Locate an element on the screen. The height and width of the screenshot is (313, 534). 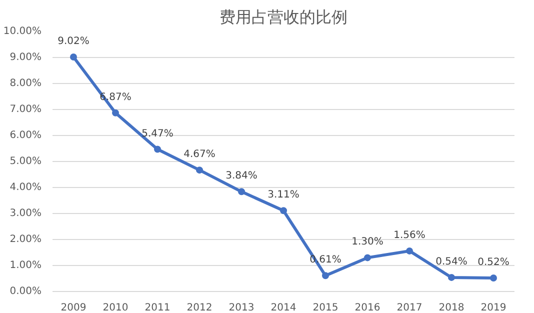
y-tick-label: 2.00% is located at coordinates (26, 239).